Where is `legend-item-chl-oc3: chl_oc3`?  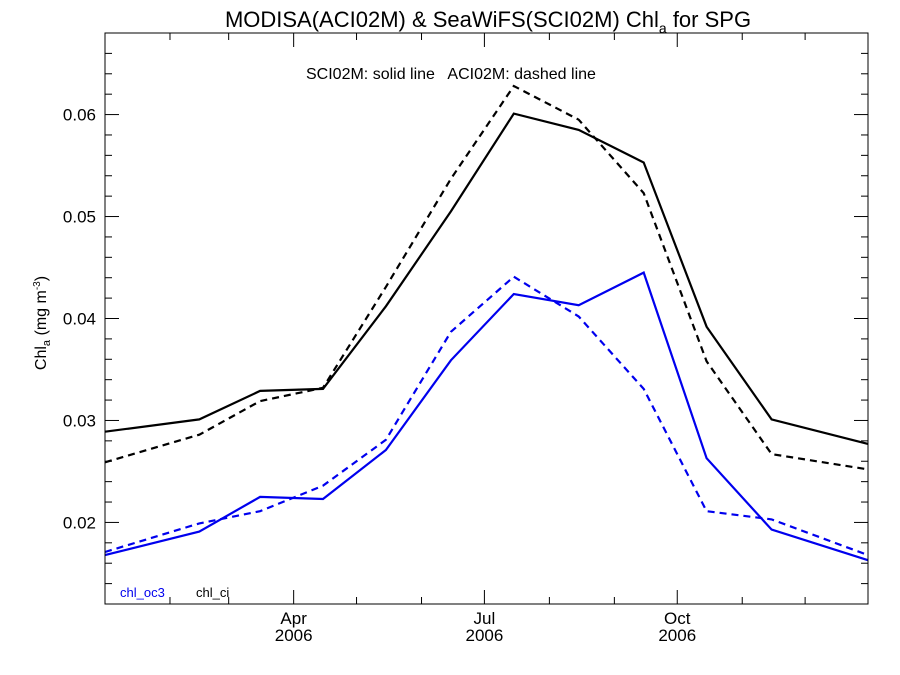 legend-item-chl-oc3: chl_oc3 is located at coordinates (142, 592).